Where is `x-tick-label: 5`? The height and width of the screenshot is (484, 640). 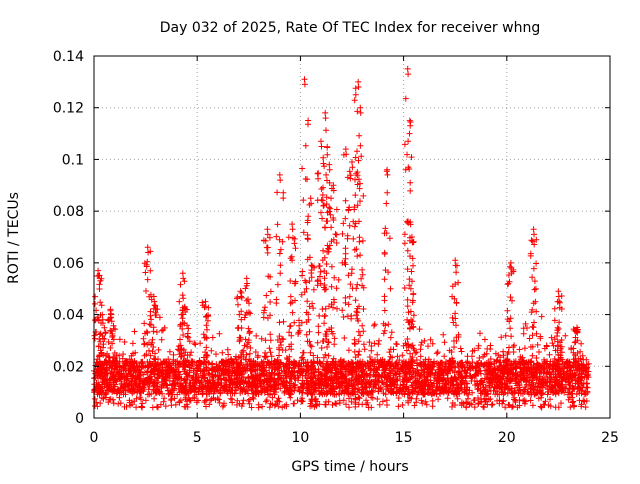 x-tick-label: 5 is located at coordinates (197, 438).